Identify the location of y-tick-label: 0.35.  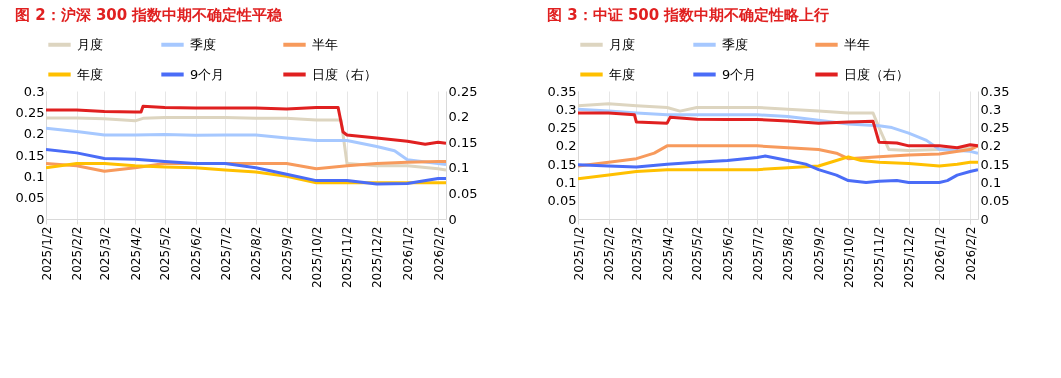
(562, 91).